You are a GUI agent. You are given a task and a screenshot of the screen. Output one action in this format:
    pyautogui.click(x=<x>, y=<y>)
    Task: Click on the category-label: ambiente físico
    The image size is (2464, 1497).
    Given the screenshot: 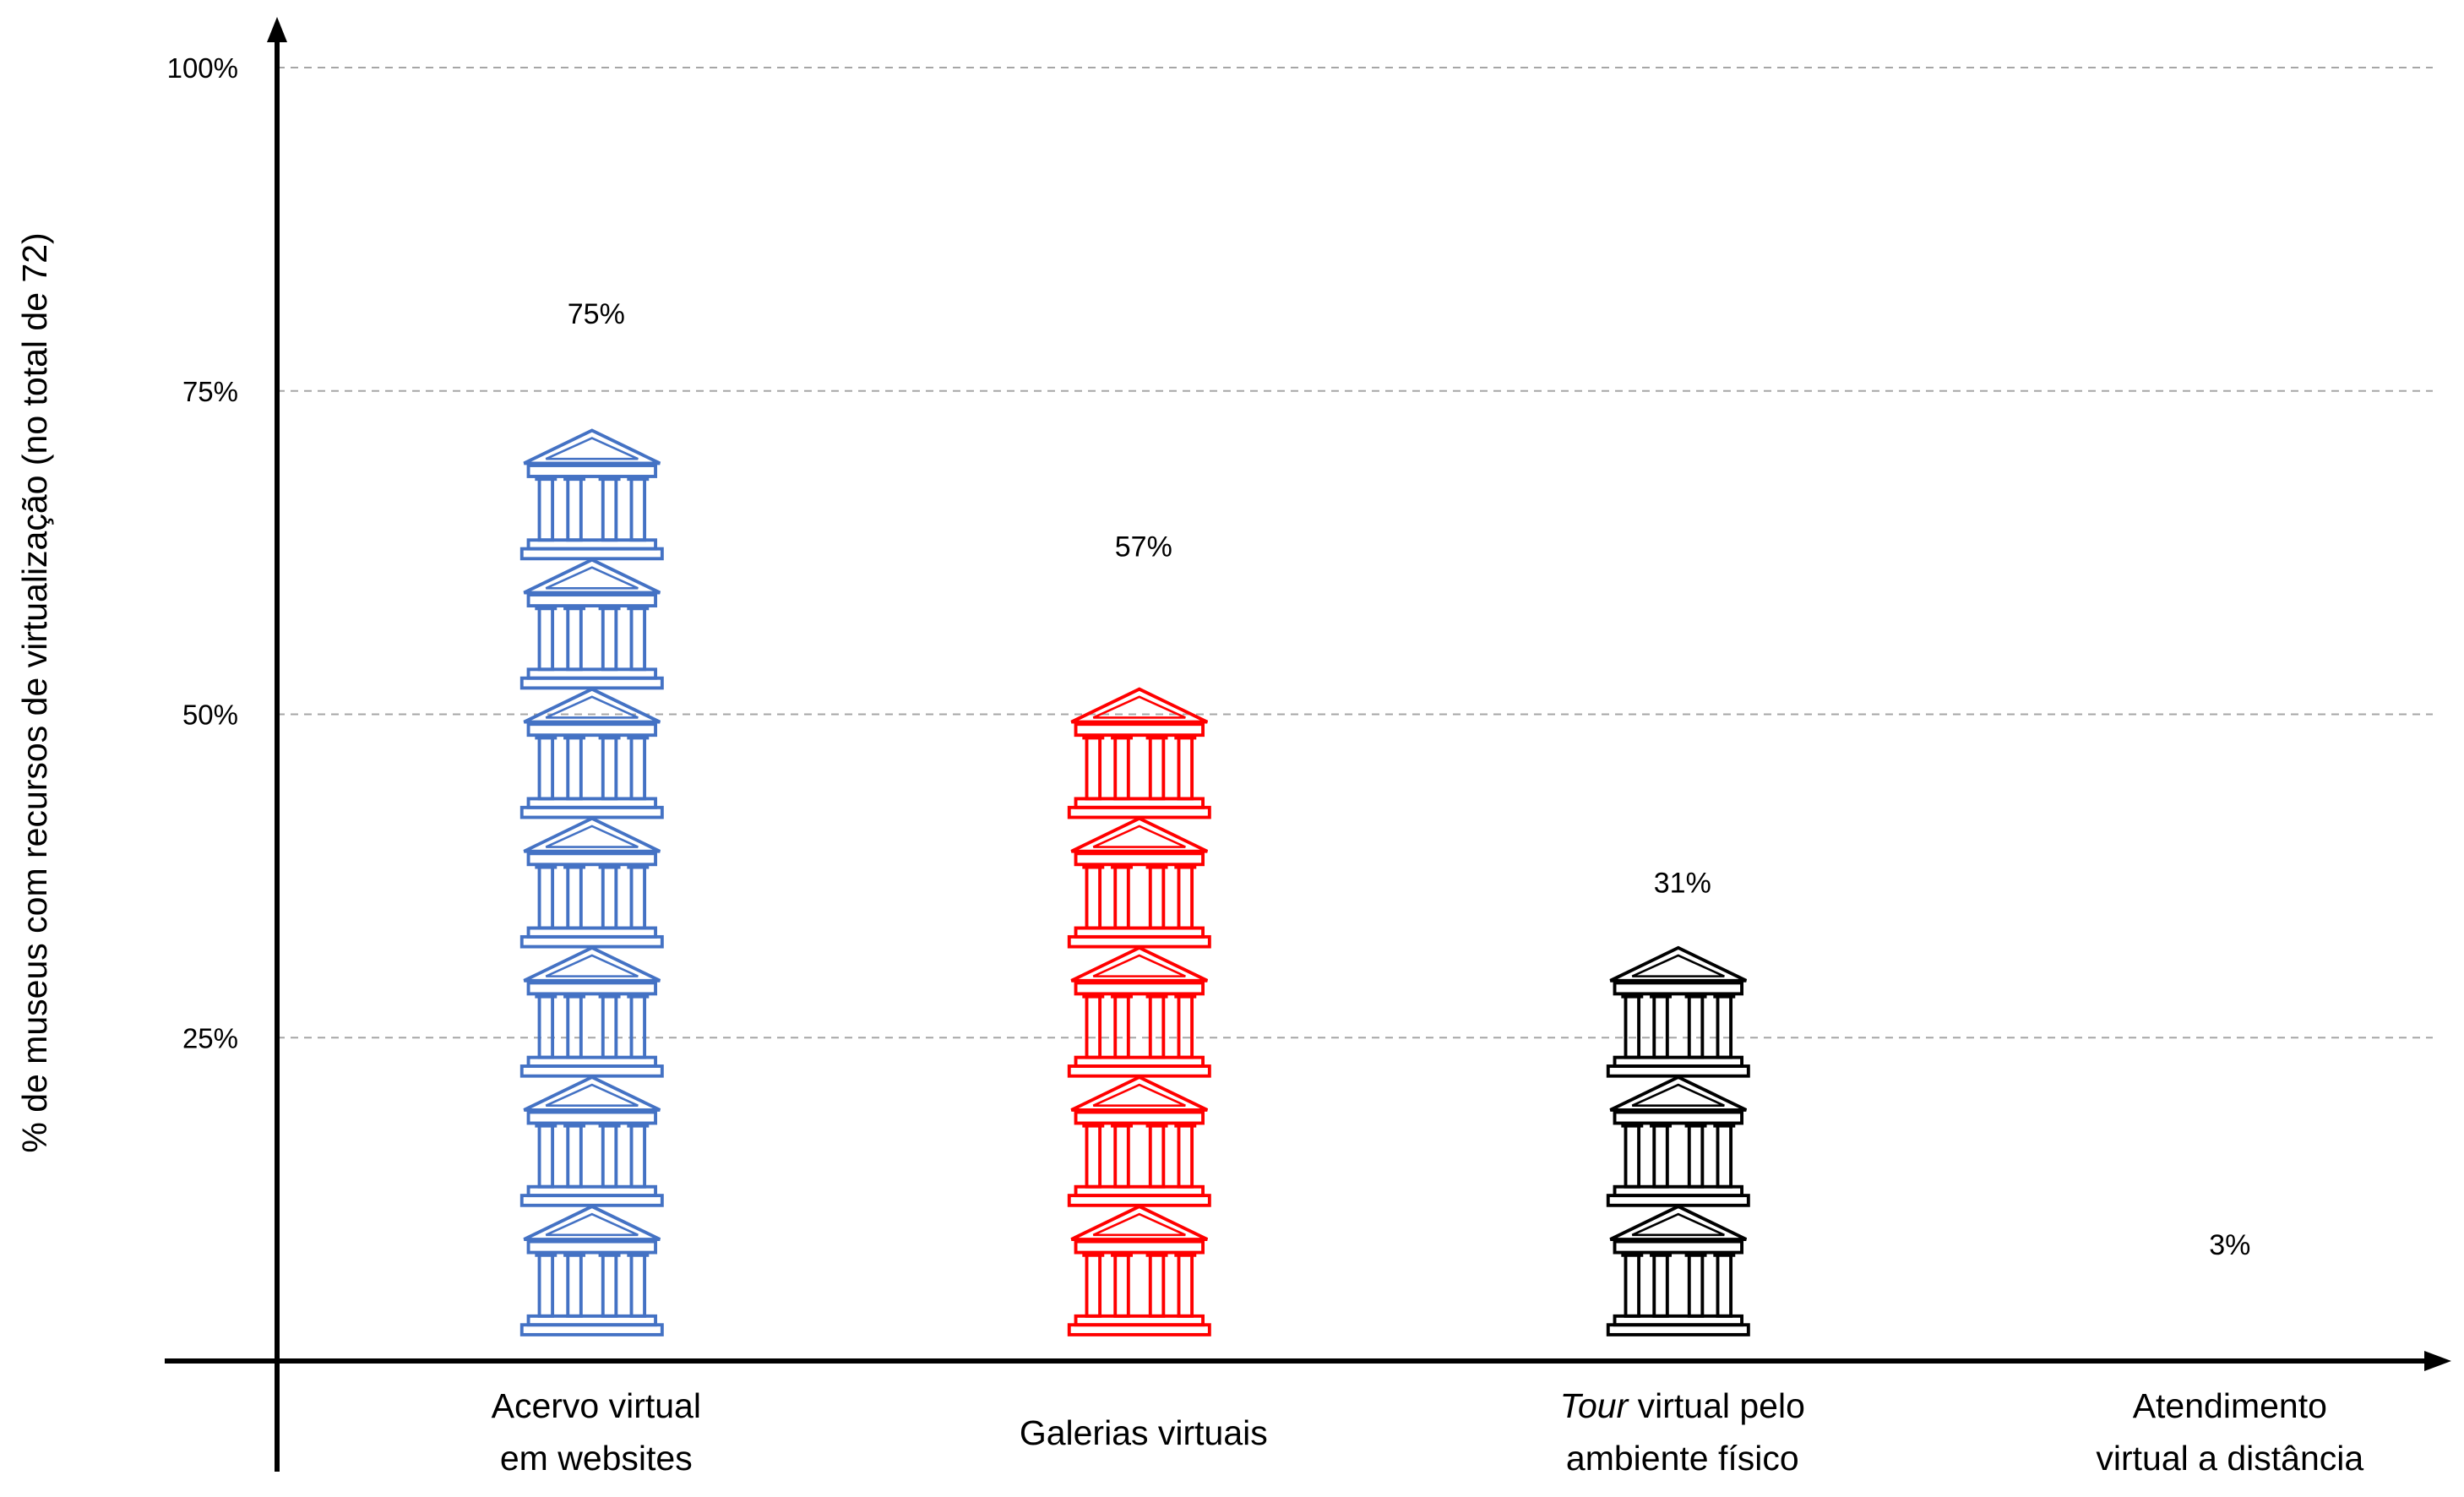 What is the action you would take?
    pyautogui.click(x=1682, y=1458)
    